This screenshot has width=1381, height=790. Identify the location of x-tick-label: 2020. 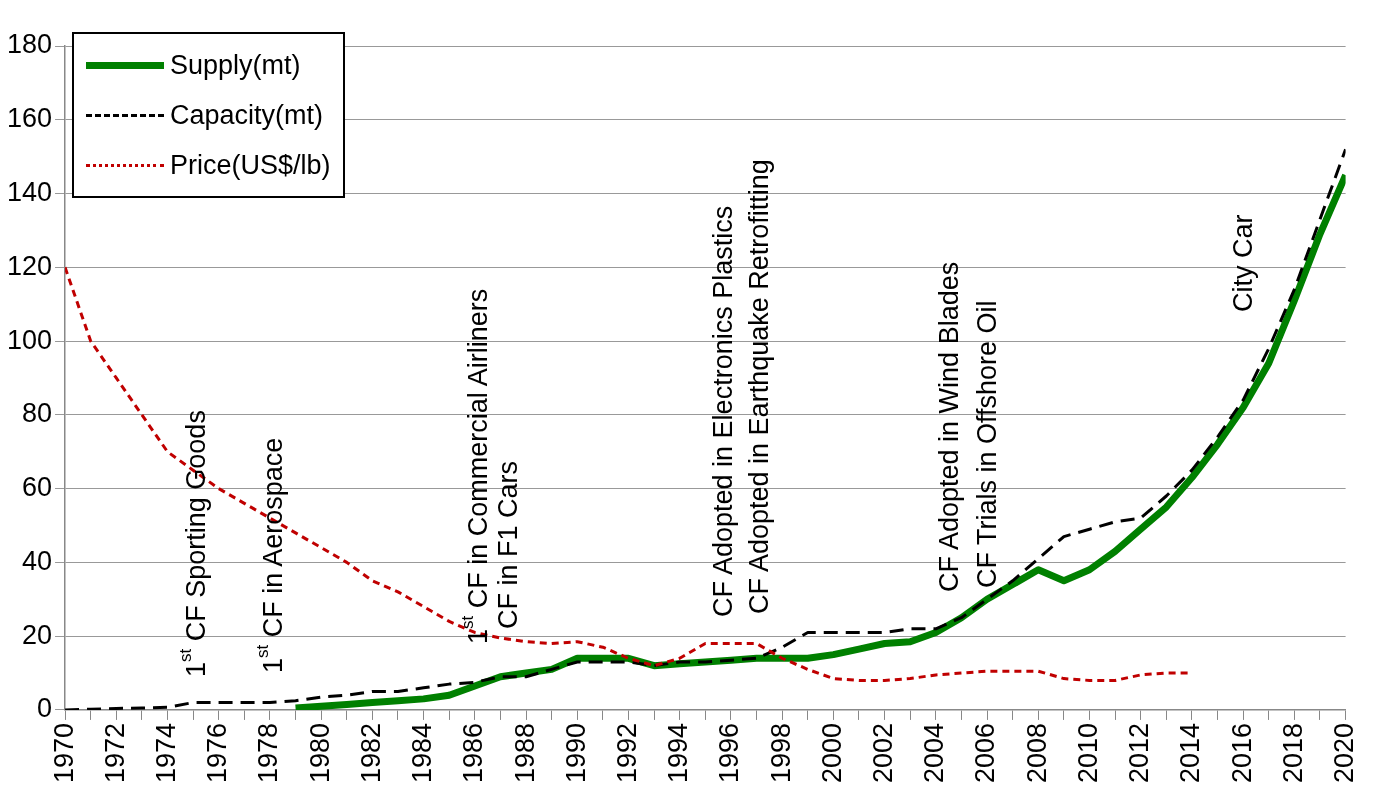
(1344, 753).